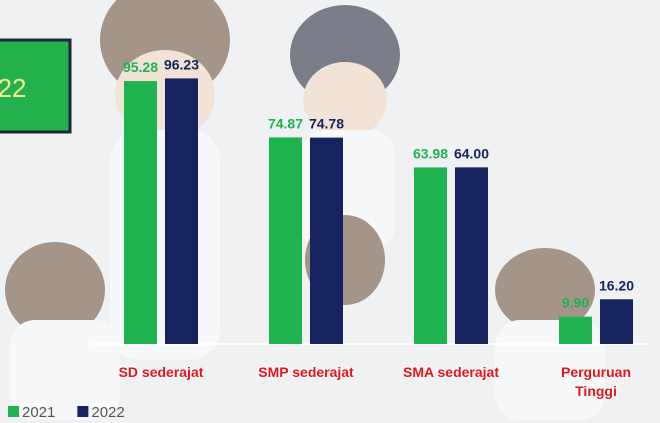  Describe the element at coordinates (326, 124) in the screenshot. I see `value-label: 74.78` at that location.